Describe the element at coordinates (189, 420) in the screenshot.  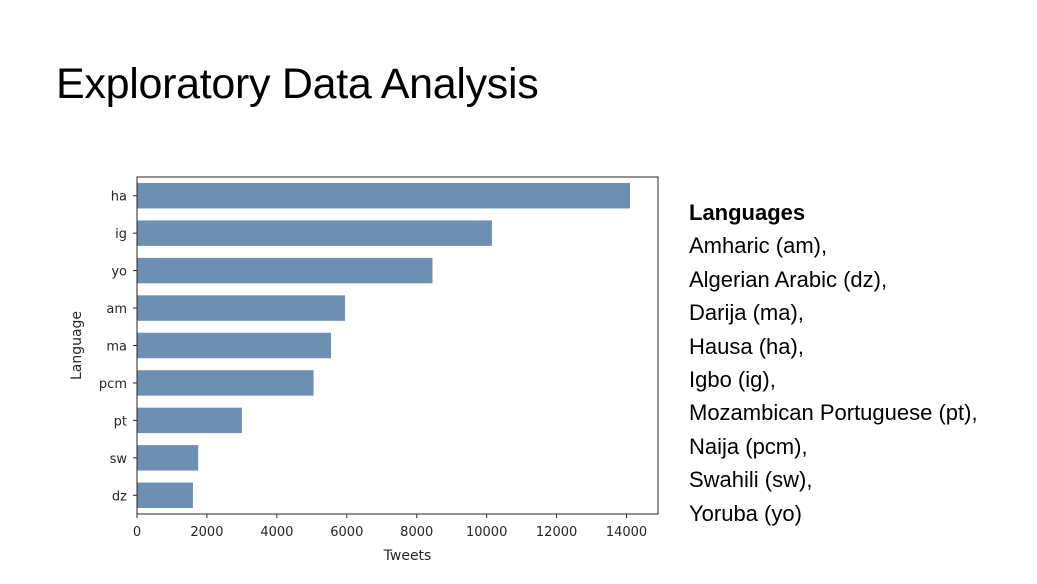
I see `bar-pt` at that location.